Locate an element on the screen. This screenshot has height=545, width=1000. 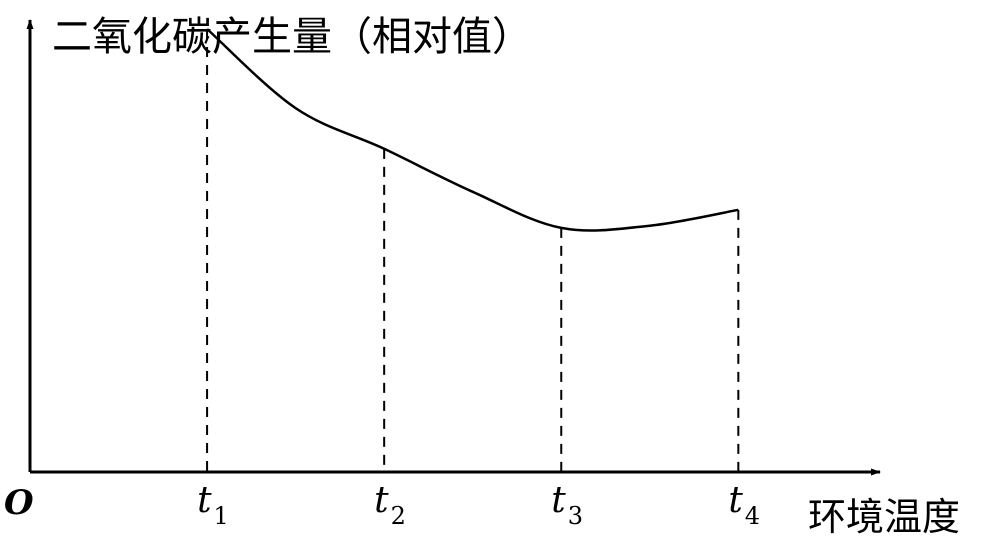
origin-label: O is located at coordinates (19, 503).